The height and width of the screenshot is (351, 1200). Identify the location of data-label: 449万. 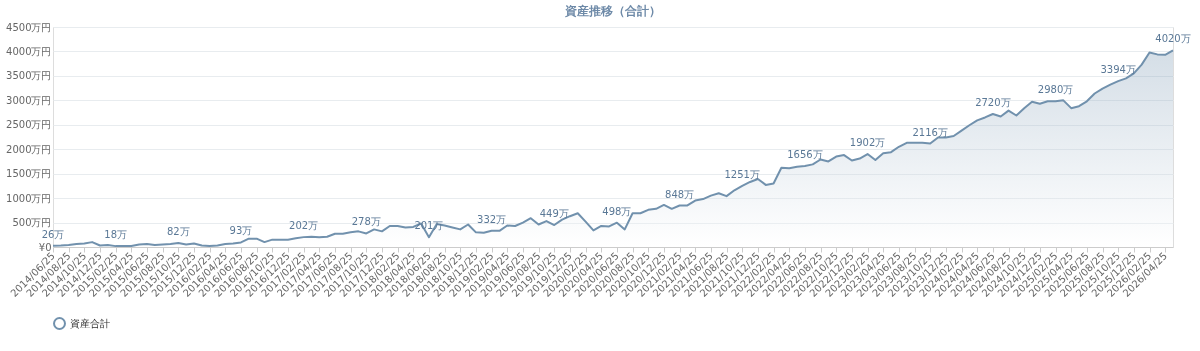
(554, 214).